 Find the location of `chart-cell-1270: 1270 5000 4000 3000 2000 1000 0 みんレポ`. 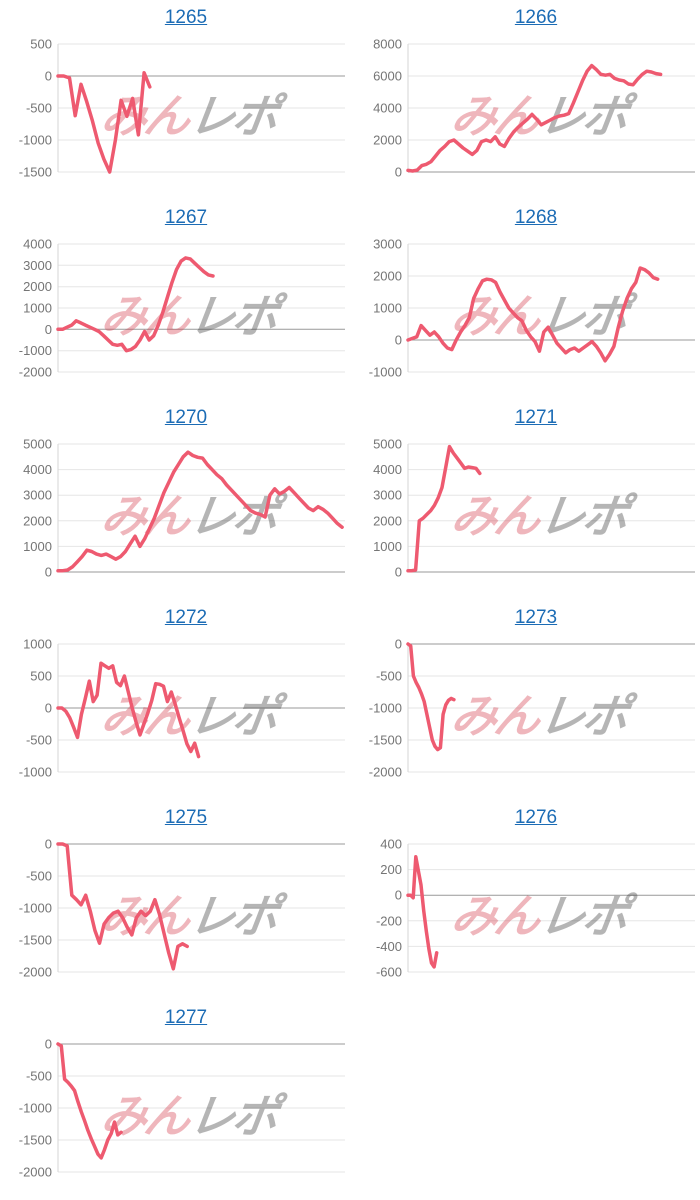

chart-cell-1270: 1270 5000 4000 3000 2000 1000 0 みんレポ is located at coordinates (175, 500).